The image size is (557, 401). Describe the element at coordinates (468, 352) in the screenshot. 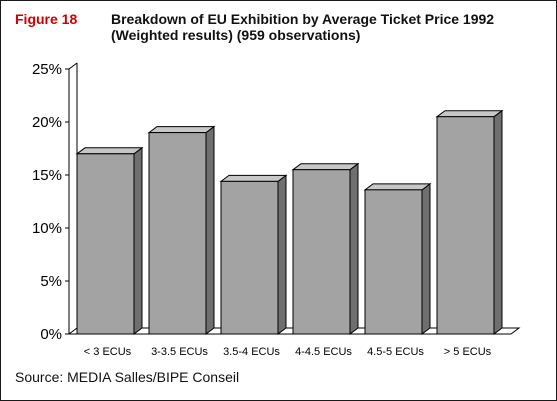

I see `x-tick-label: > 5 ECUs` at that location.